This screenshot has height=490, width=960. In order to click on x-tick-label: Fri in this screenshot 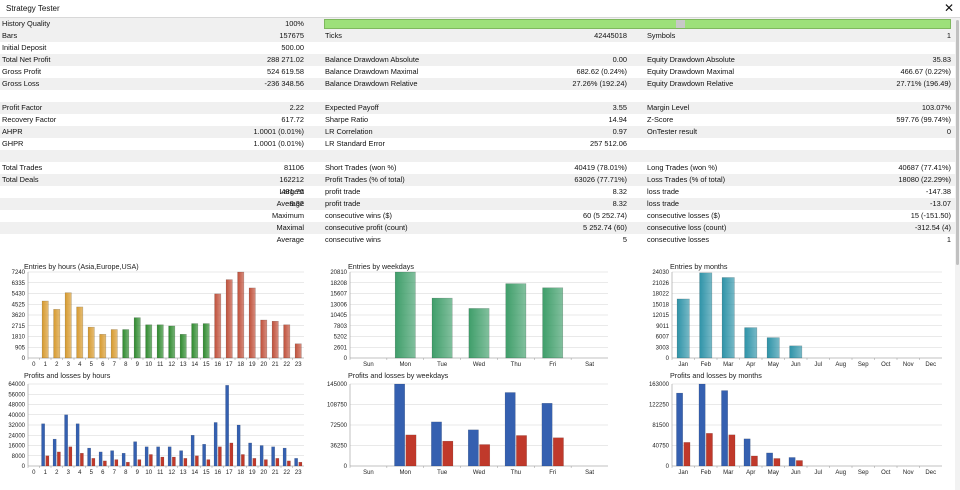, I will do `click(552, 473)`.